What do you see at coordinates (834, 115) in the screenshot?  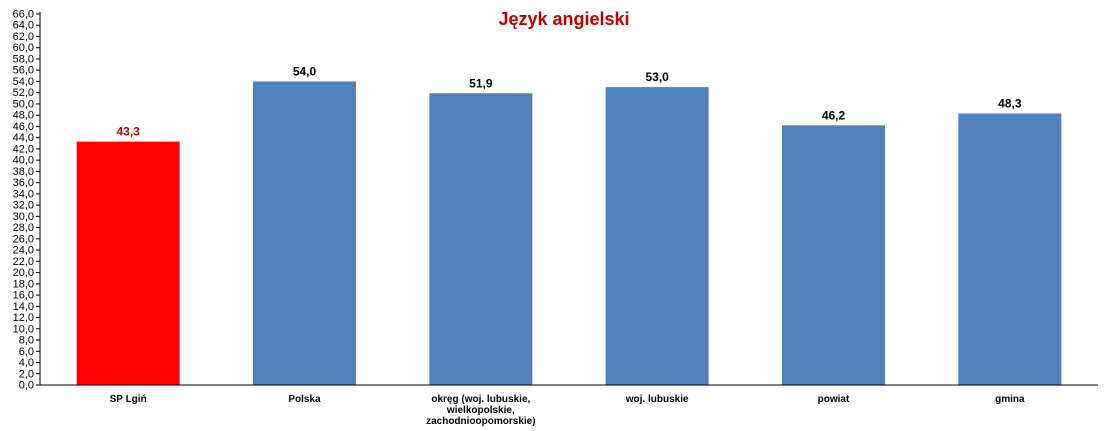 I see `bar-value-label: 46,2` at bounding box center [834, 115].